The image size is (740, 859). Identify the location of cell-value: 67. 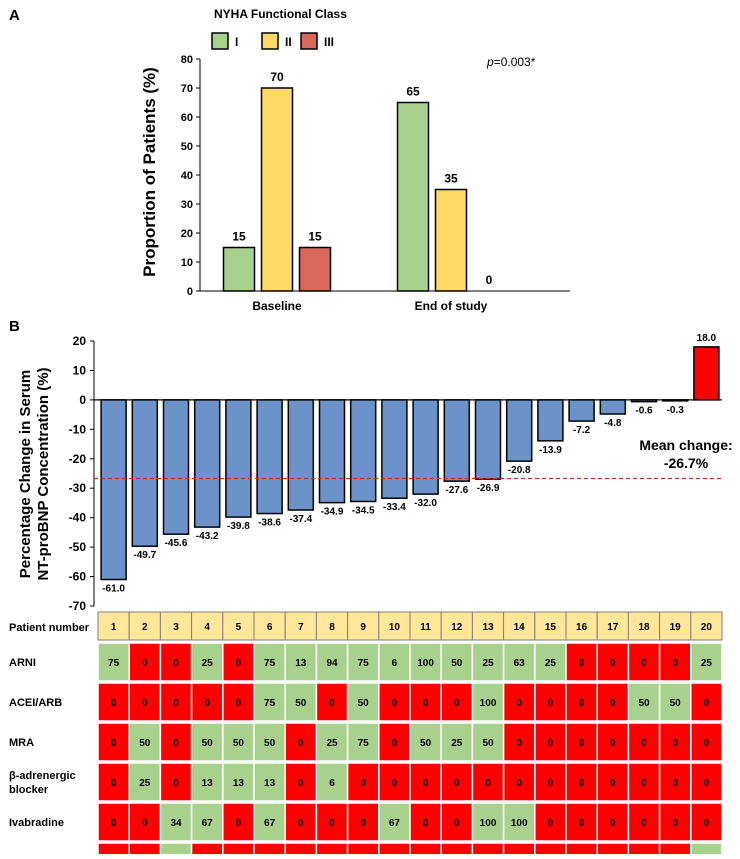
(208, 823).